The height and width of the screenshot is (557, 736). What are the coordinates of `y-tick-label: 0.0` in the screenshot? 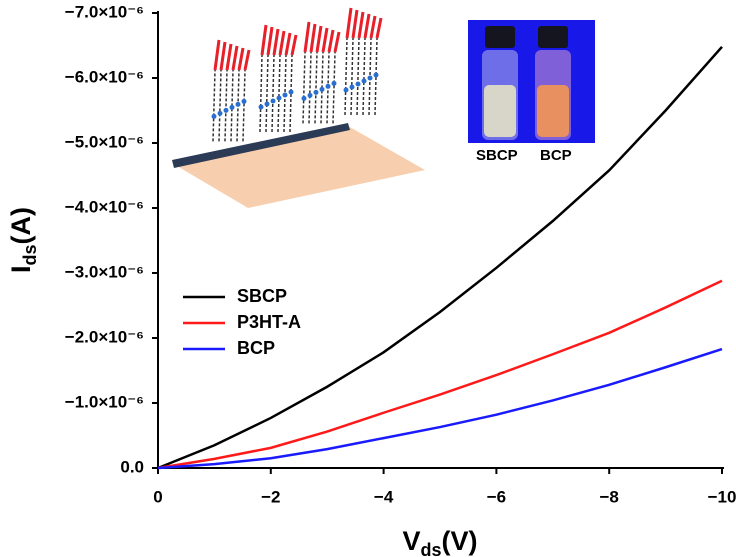 It's located at (132, 466).